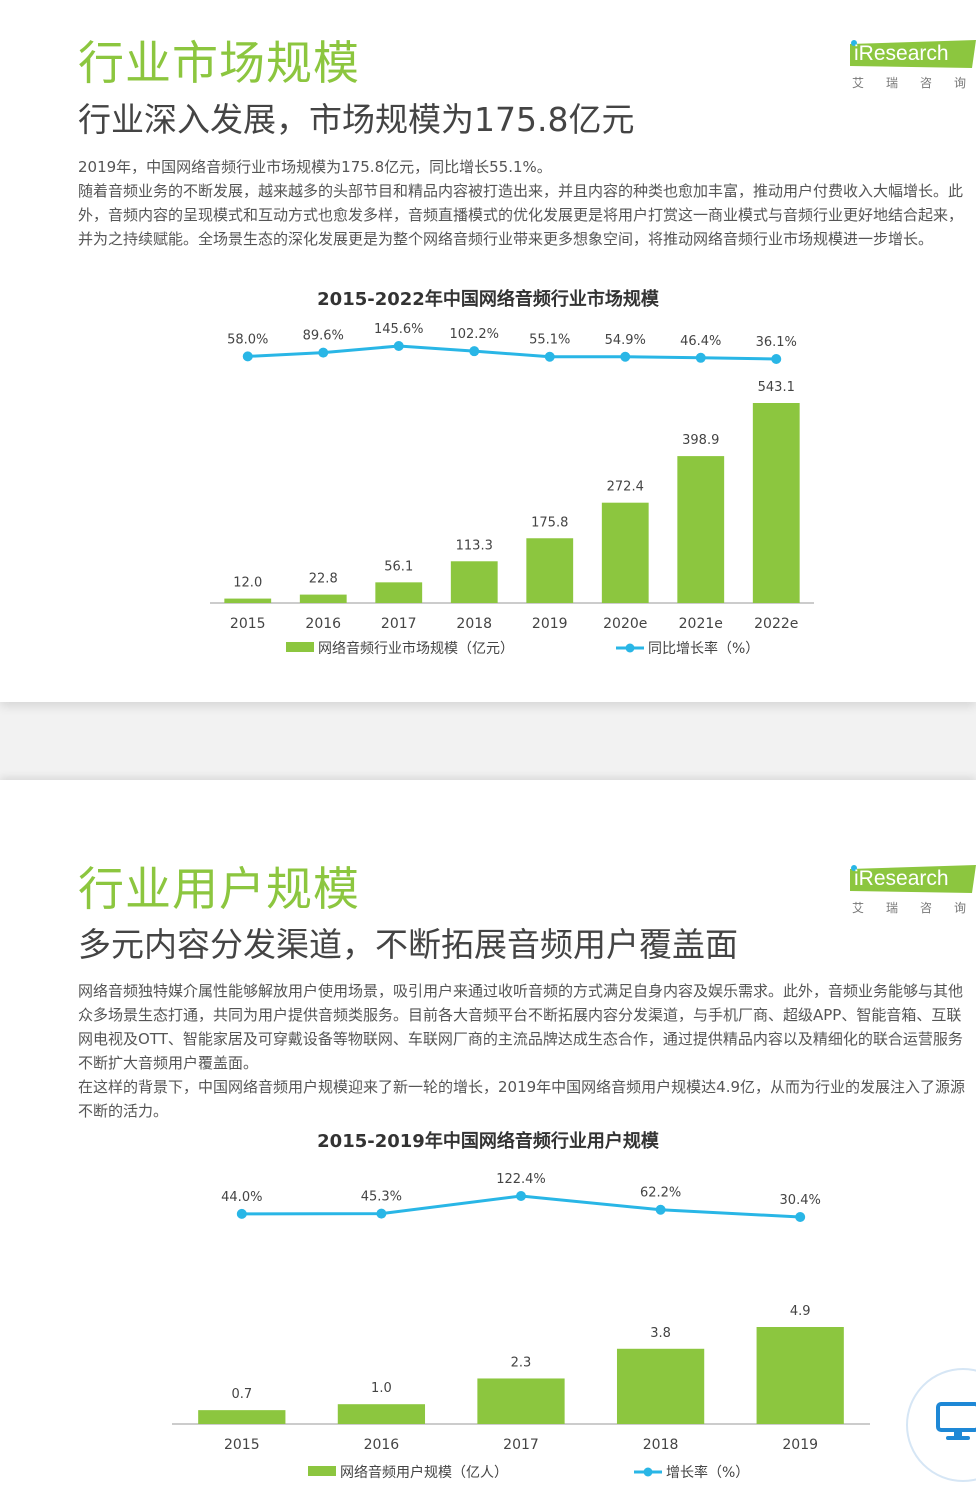 The width and height of the screenshot is (976, 1510). Describe the element at coordinates (247, 339) in the screenshot. I see `growth-rate-label: 58.0%` at that location.